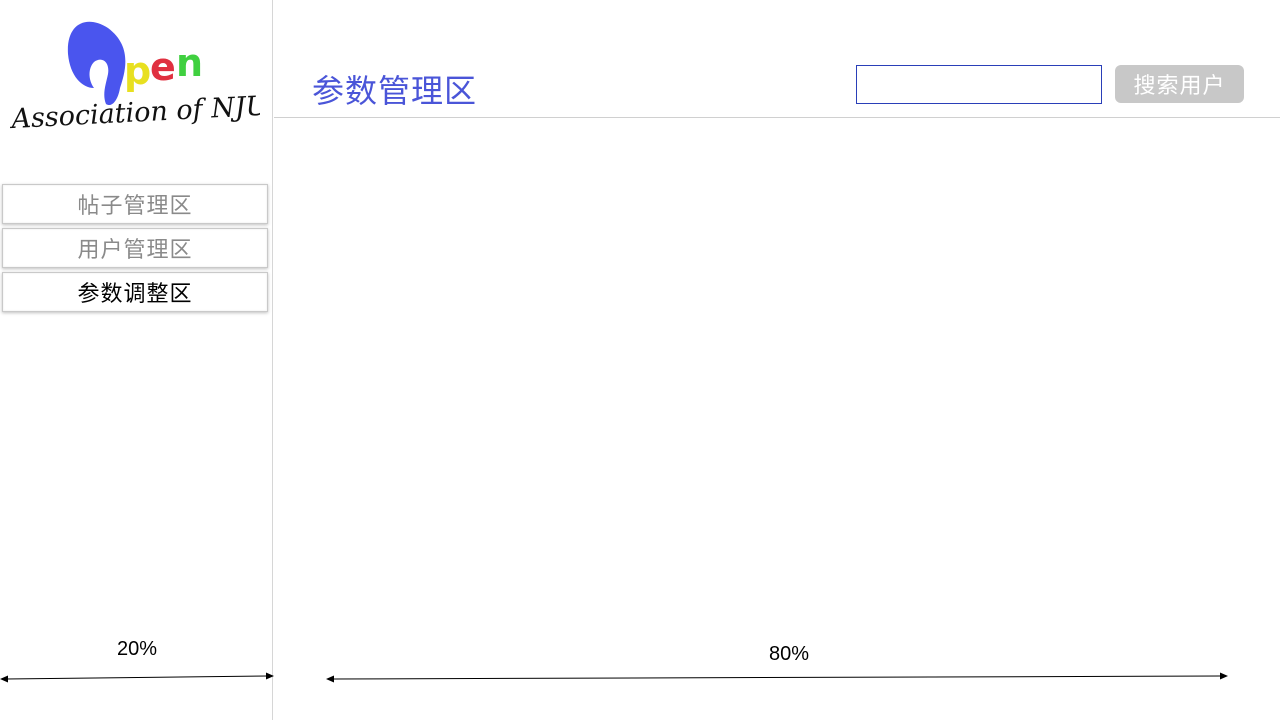  Describe the element at coordinates (777, 59) in the screenshot. I see `header: 参数管理区 搜索用户` at that location.